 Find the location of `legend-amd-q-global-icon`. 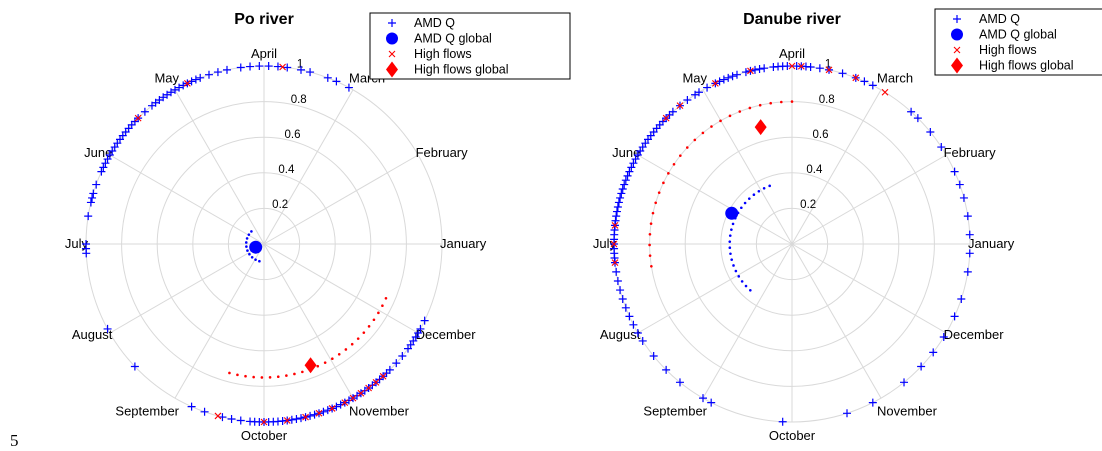

legend-amd-q-global-icon is located at coordinates (392, 38).